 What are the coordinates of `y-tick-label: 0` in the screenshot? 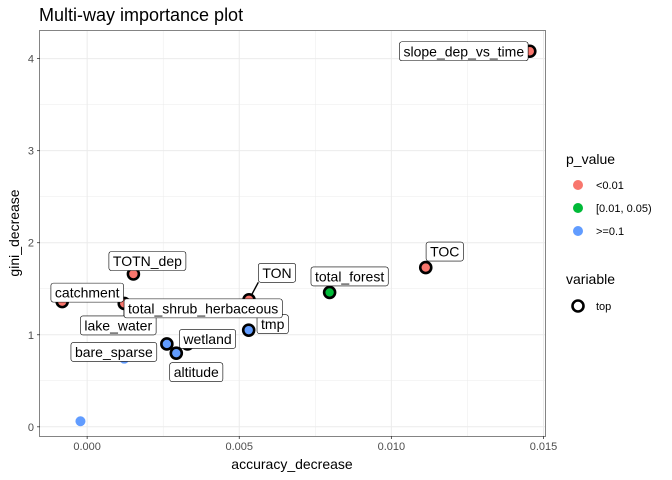 It's located at (31, 428).